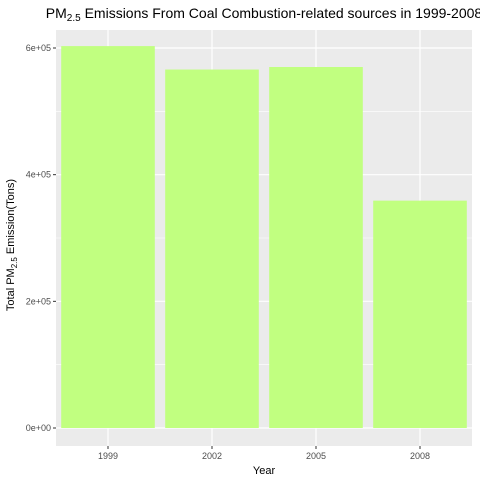  I want to click on x-tick-label: 2005, so click(316, 456).